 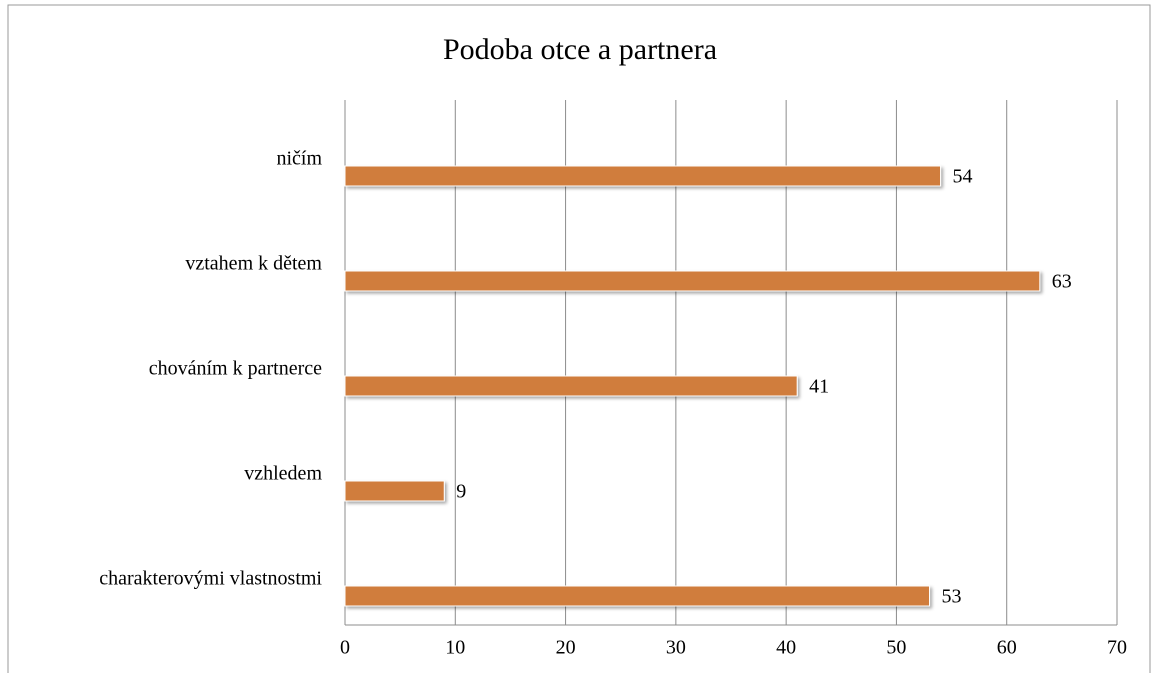 I want to click on y-tick-label: vztahem k dětem, so click(x=253, y=264).